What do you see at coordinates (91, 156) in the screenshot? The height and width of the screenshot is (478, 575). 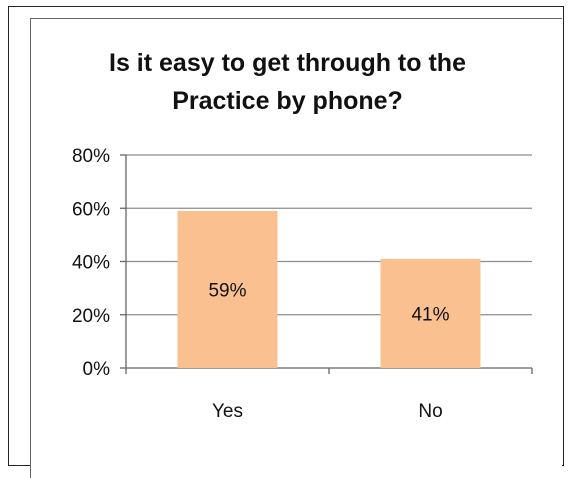 I see `y-tick-label: 80%` at bounding box center [91, 156].